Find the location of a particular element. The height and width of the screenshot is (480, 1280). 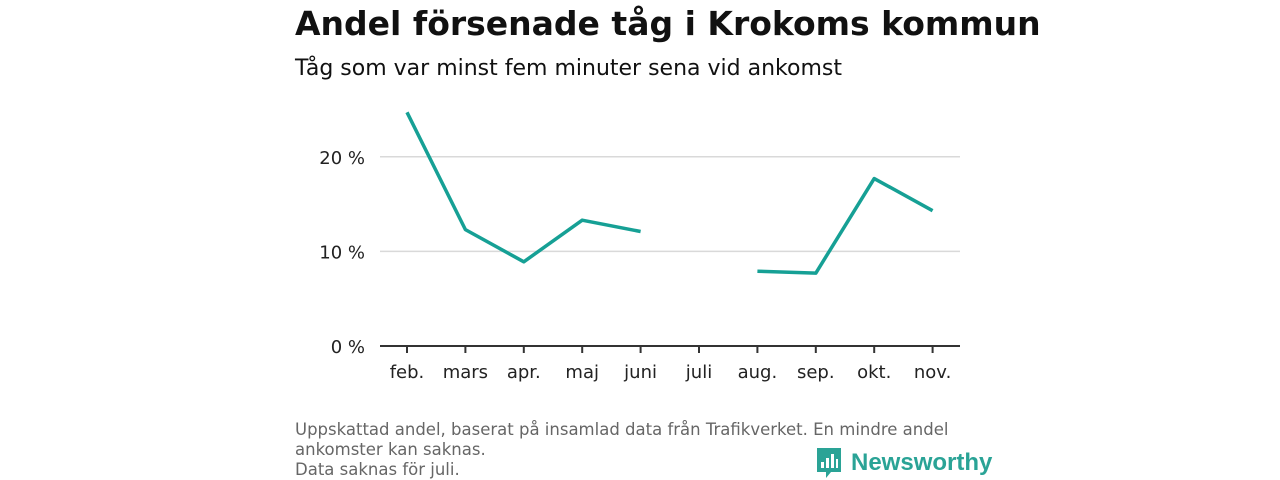

y-tick-label: 0 % is located at coordinates (348, 347).